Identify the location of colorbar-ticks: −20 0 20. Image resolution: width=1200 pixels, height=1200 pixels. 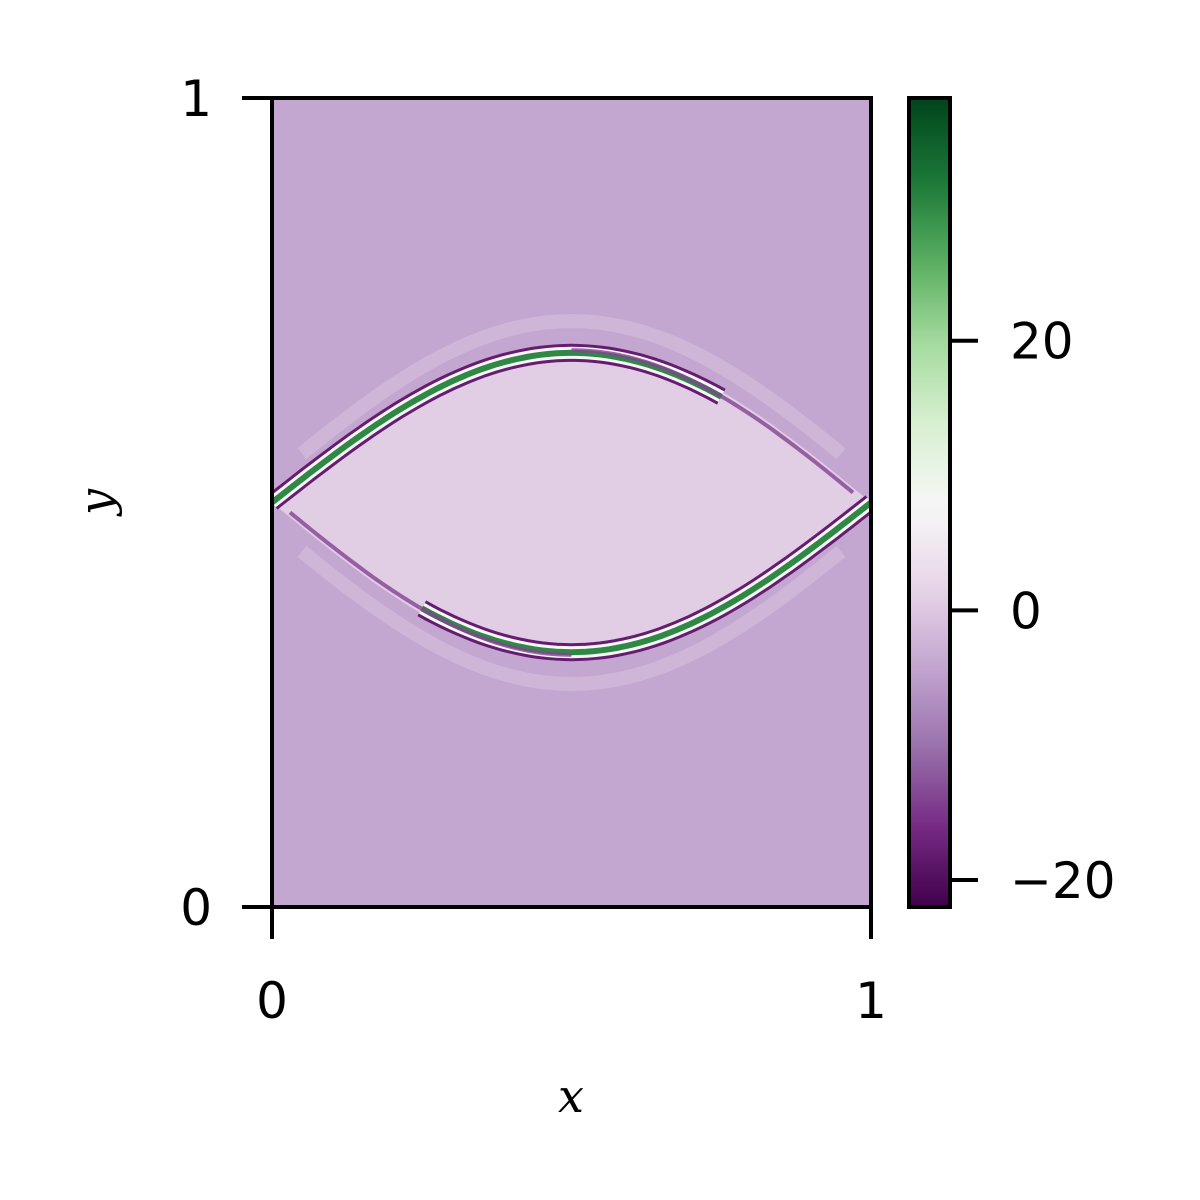
(1033, 611).